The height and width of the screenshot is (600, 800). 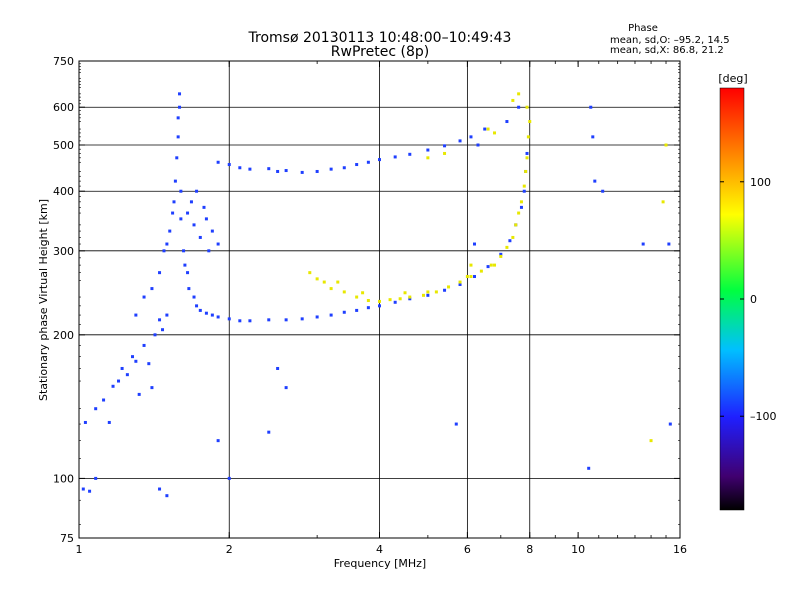 I want to click on colorbar-tick-label: 0, so click(x=753, y=299).